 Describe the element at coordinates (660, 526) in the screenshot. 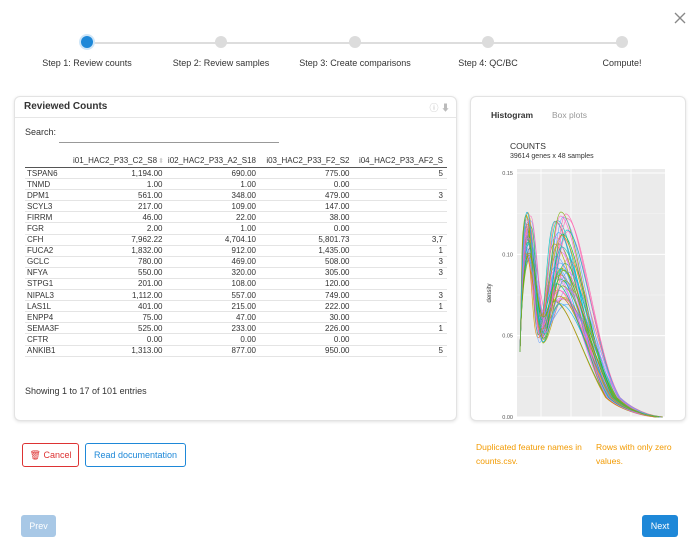

I see `next-button: Next` at that location.